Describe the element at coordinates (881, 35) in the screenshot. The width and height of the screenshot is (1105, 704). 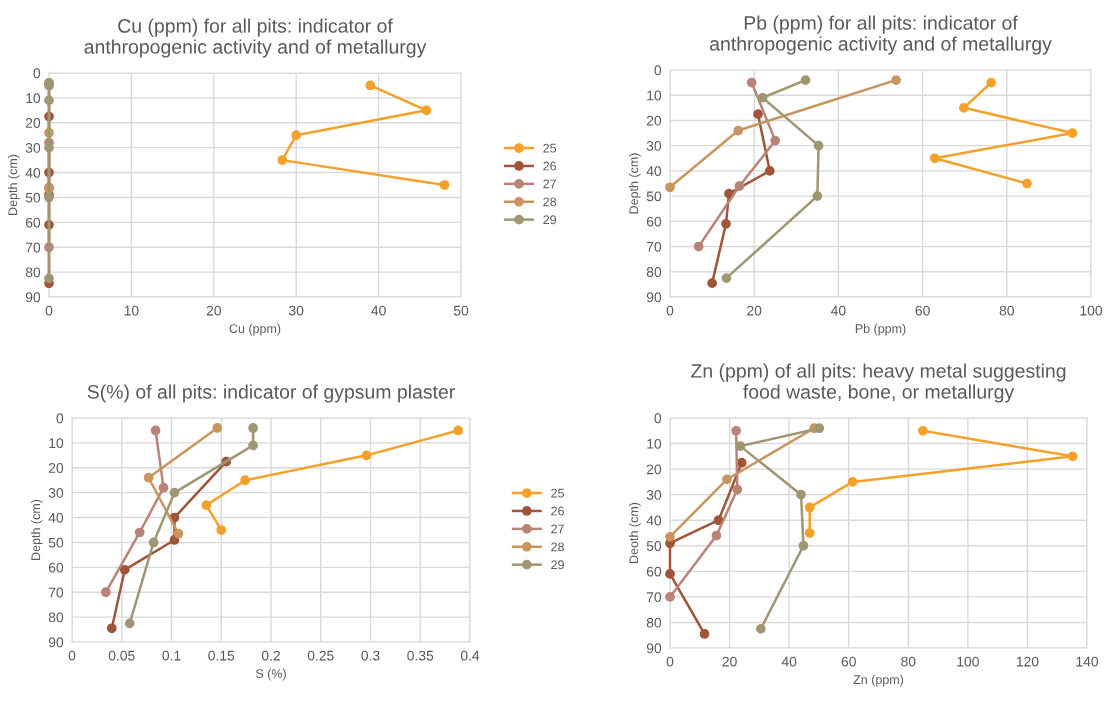
I see `chart-title: Pb (ppm) for all pits: indicator of anthropogenic activity and of metallurgy` at that location.